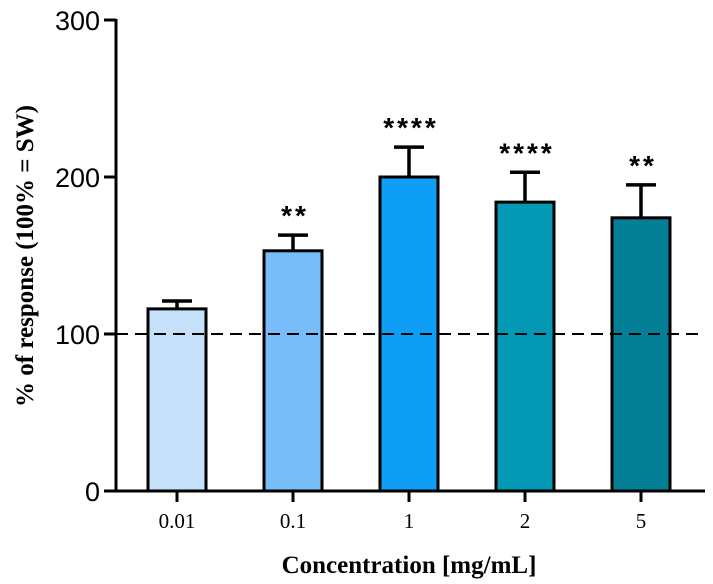 This screenshot has height=584, width=713. Describe the element at coordinates (77, 178) in the screenshot. I see `y-tick-label: 200` at that location.